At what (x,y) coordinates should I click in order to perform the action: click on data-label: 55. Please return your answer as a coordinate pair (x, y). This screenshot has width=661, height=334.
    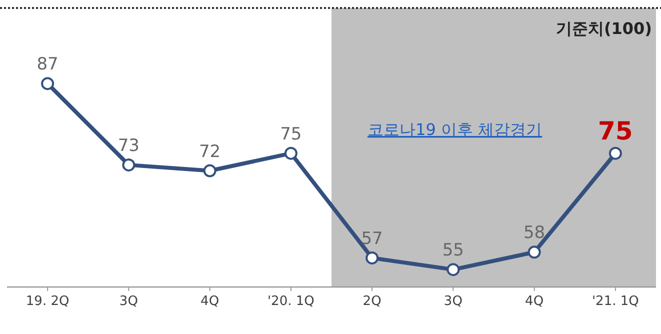
    Looking at the image, I should click on (453, 250).